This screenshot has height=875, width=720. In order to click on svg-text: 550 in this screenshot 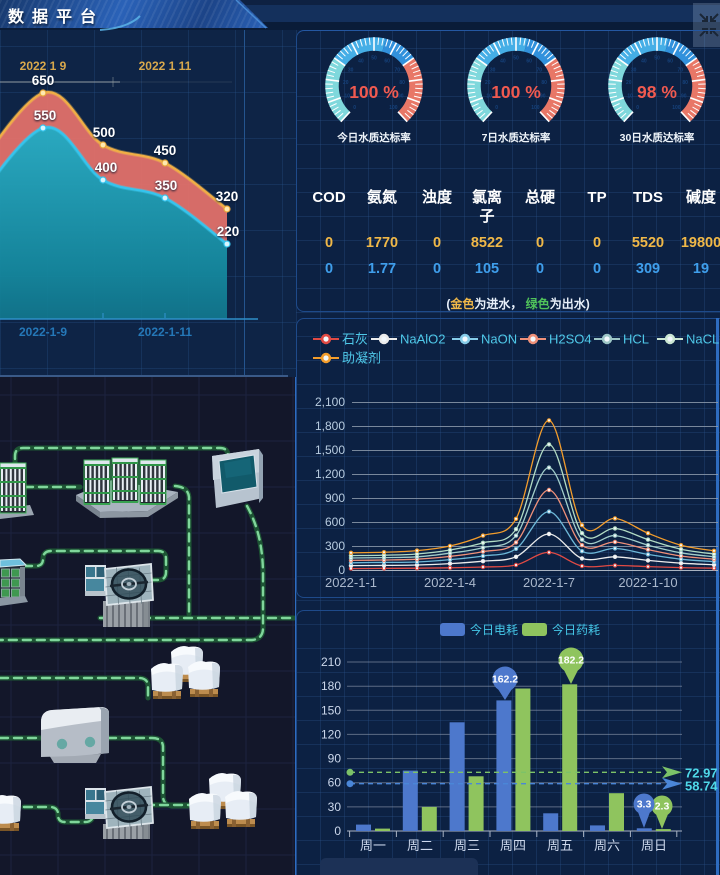, I will do `click(45, 115)`.